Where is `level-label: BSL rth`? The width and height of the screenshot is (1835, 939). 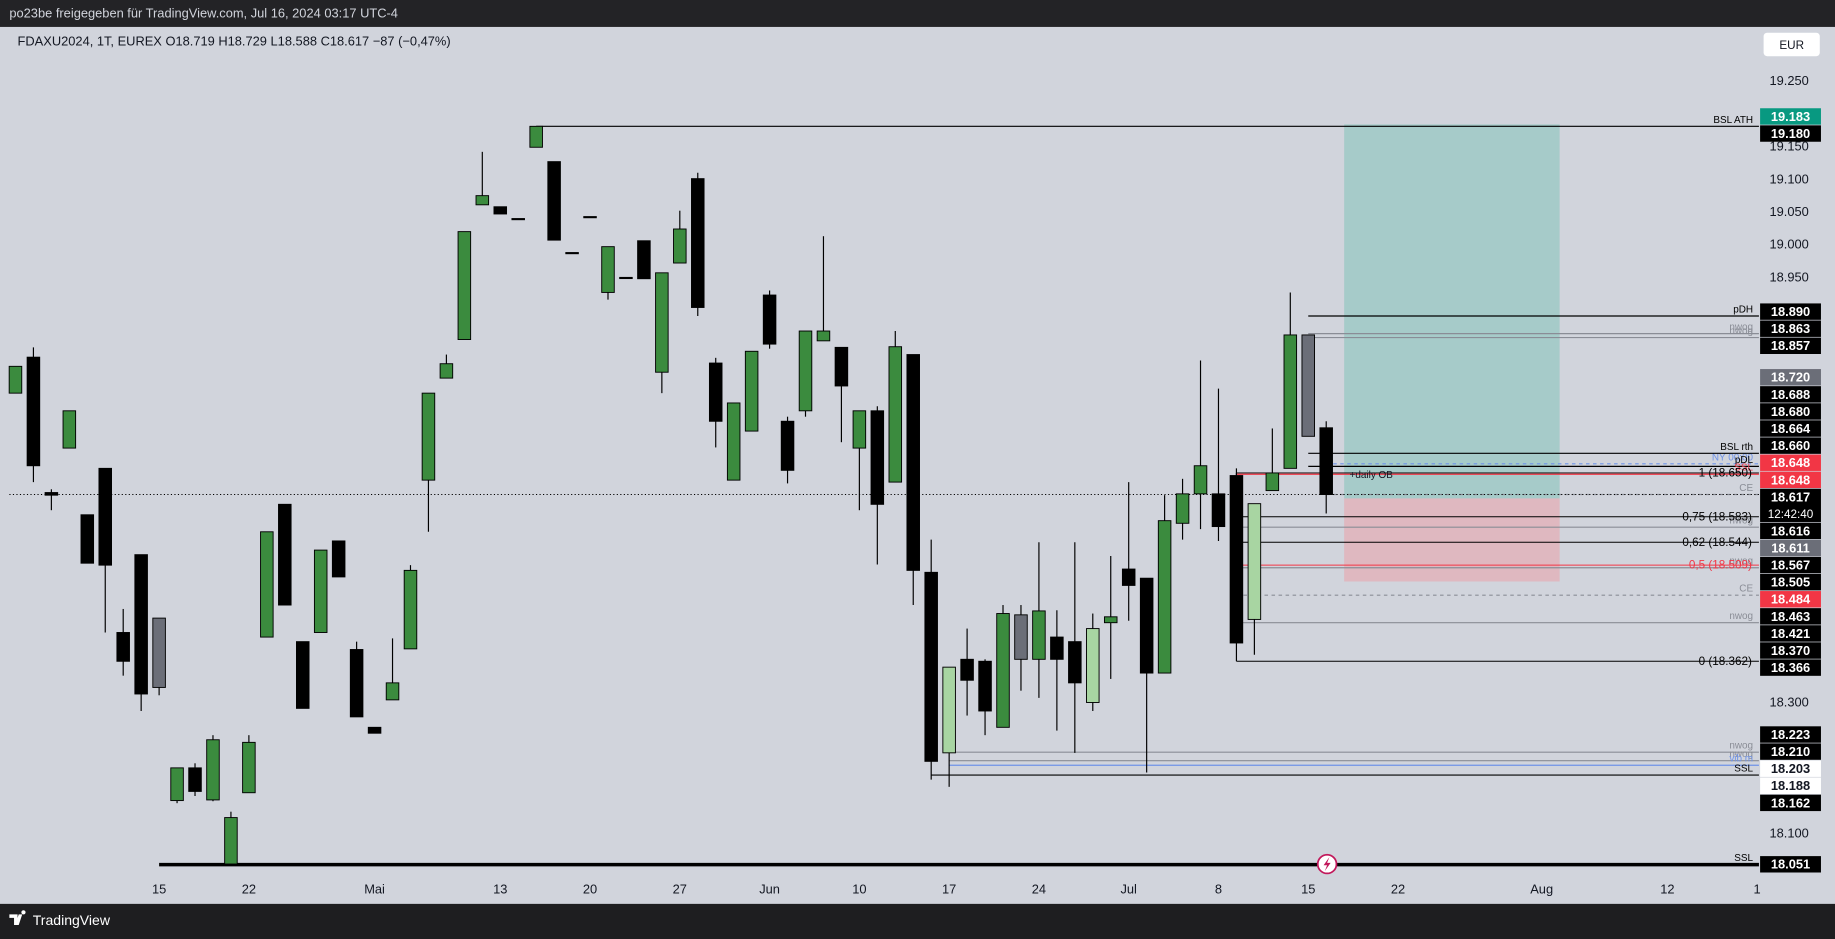
level-label: BSL rth is located at coordinates (1736, 447).